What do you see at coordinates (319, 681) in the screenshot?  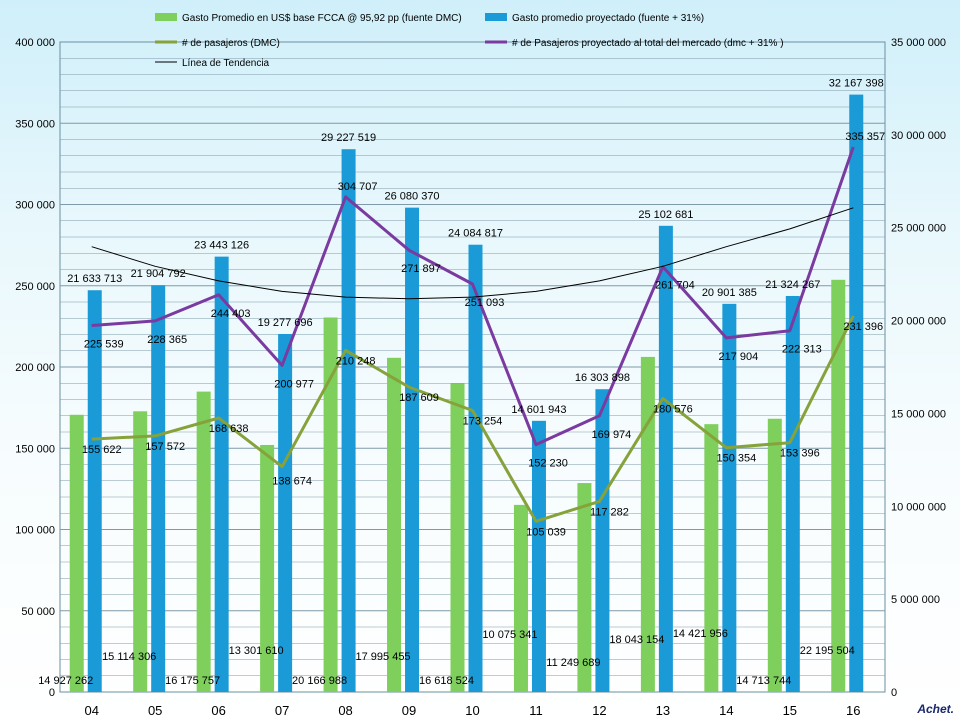 I see `data-label-gasto: 20 166 988` at bounding box center [319, 681].